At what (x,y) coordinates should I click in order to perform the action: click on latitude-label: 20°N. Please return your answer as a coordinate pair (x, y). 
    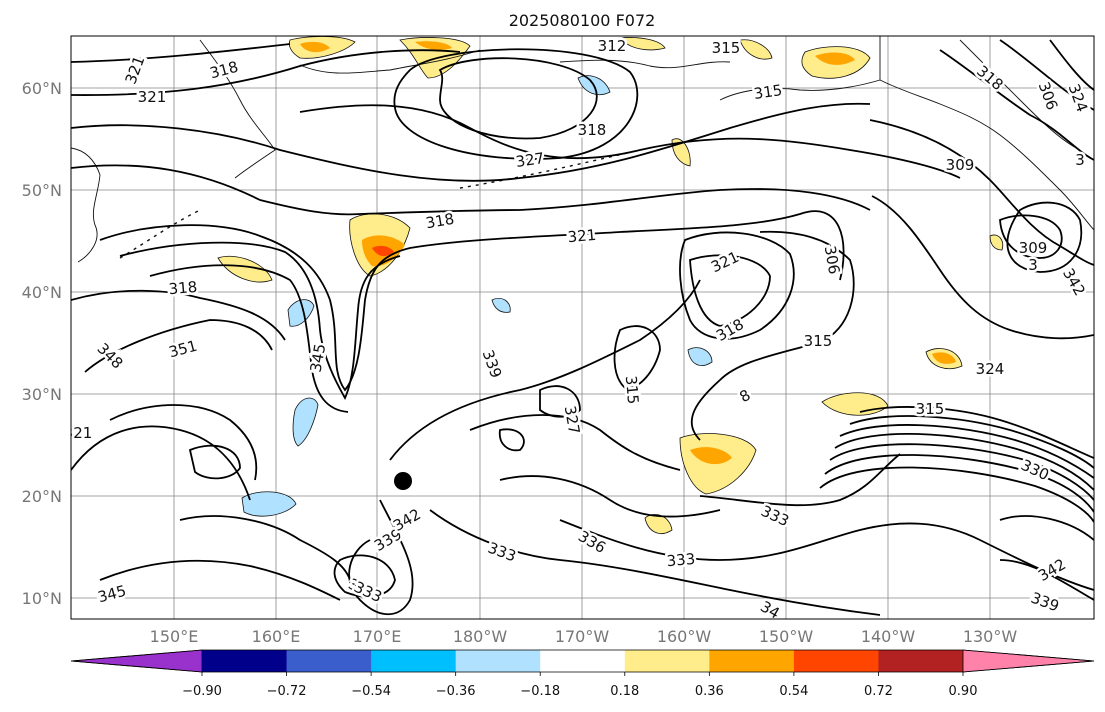
    Looking at the image, I should click on (42, 496).